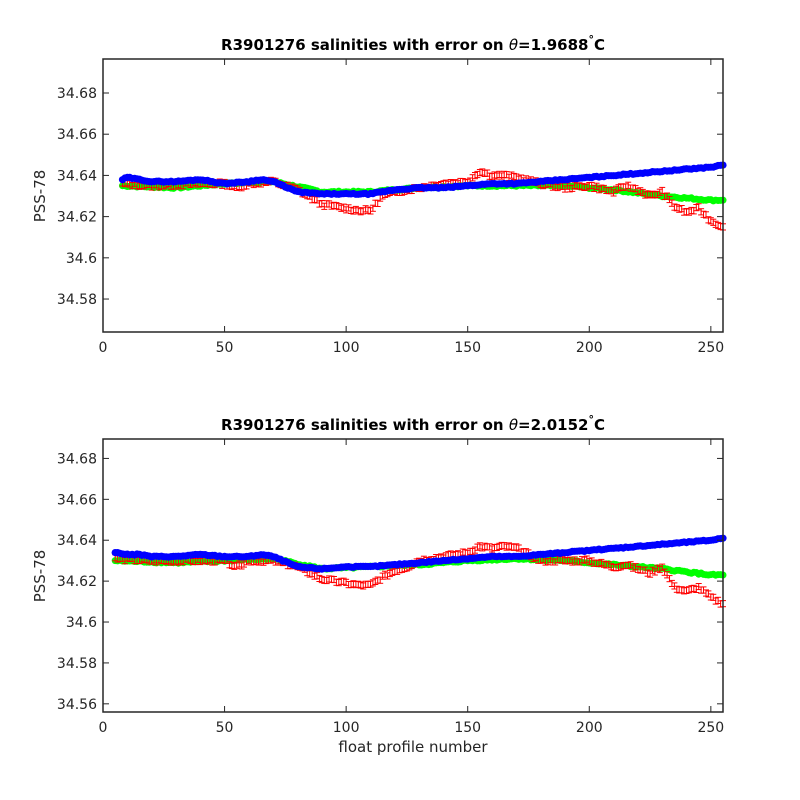 Image resolution: width=800 pixels, height=800 pixels. What do you see at coordinates (77, 94) in the screenshot?
I see `plot-1-ytick-label: 34.68` at bounding box center [77, 94].